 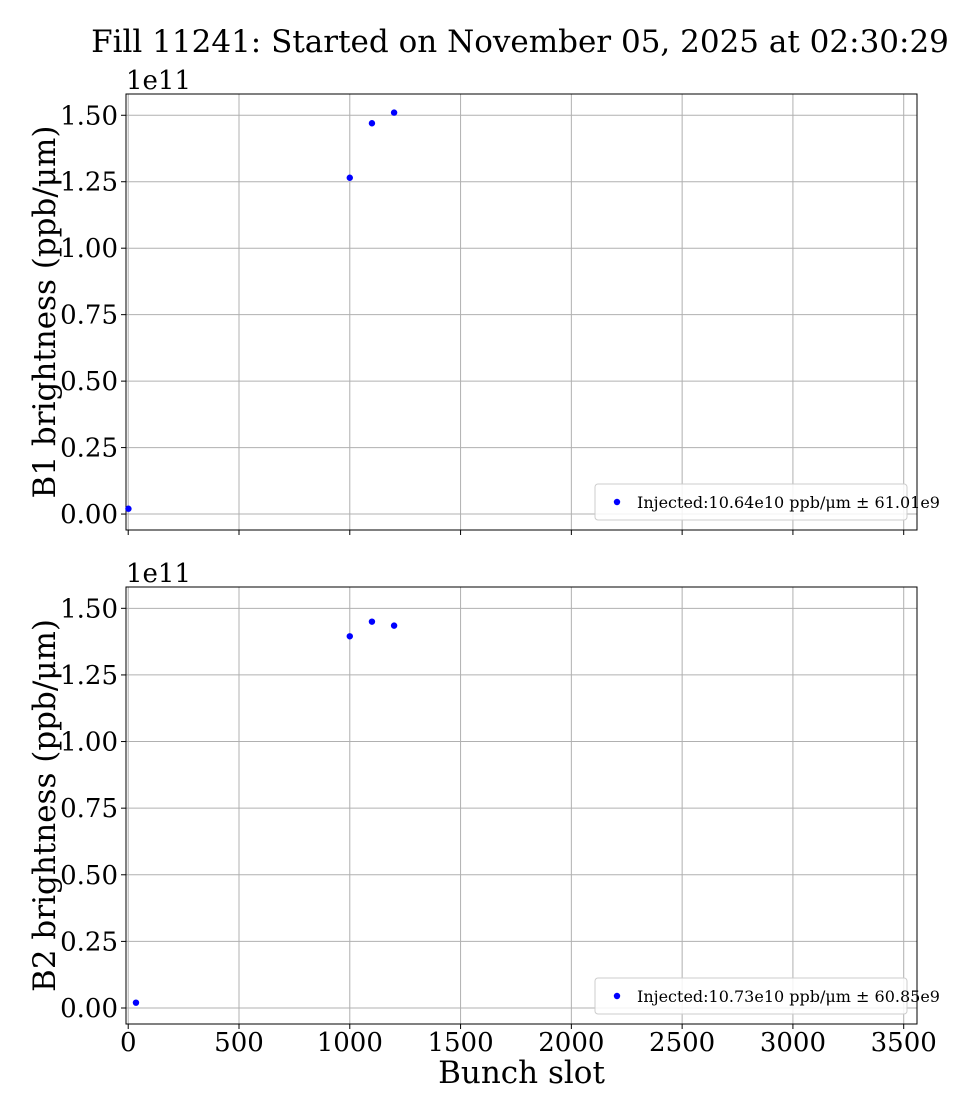 What do you see at coordinates (571, 1043) in the screenshot?
I see `x-tick-label: 2000` at bounding box center [571, 1043].